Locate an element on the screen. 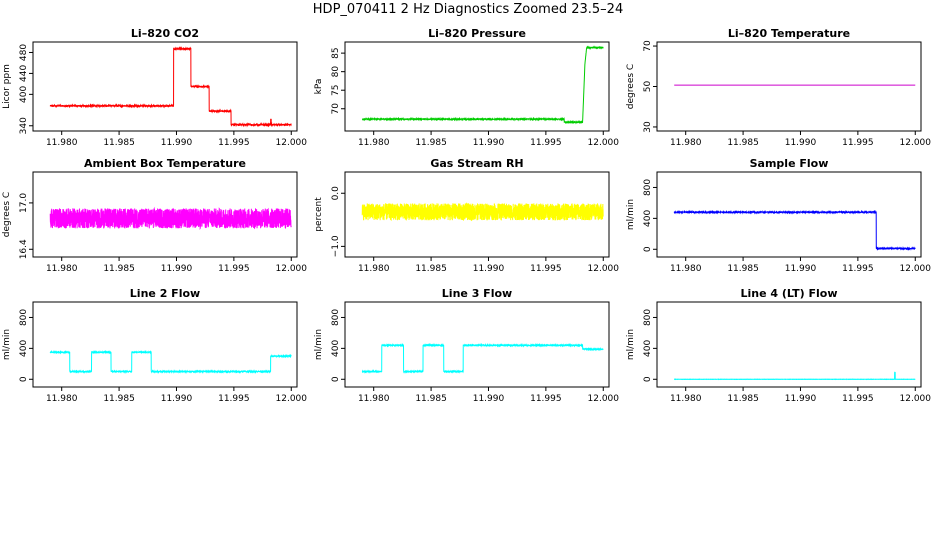 Image resolution: width=936 pixels, height=540 pixels. y-tick-label: 440 is located at coordinates (24, 73).